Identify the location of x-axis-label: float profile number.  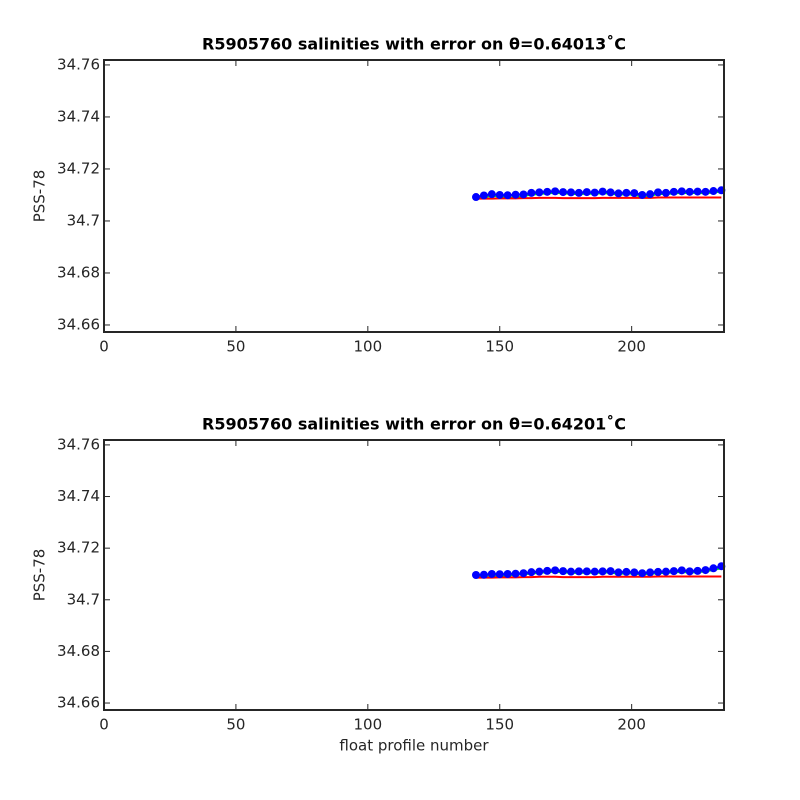
(414, 746).